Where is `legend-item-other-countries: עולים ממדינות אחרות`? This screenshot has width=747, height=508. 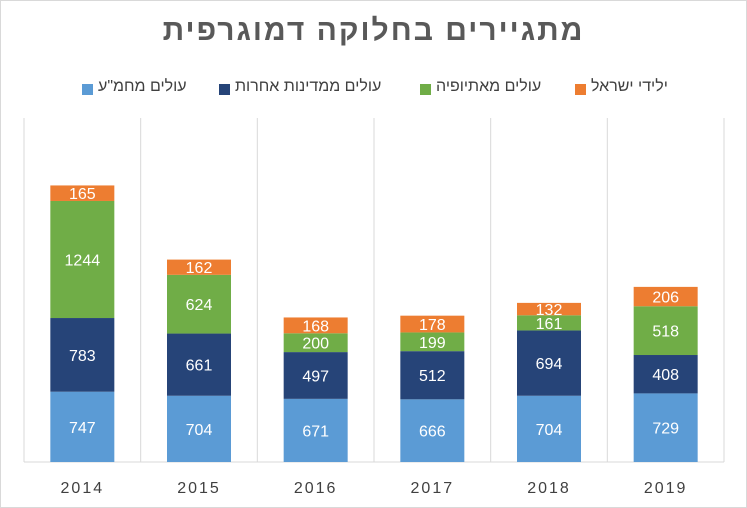
legend-item-other-countries: עולים ממדינות אחרות is located at coordinates (306, 88).